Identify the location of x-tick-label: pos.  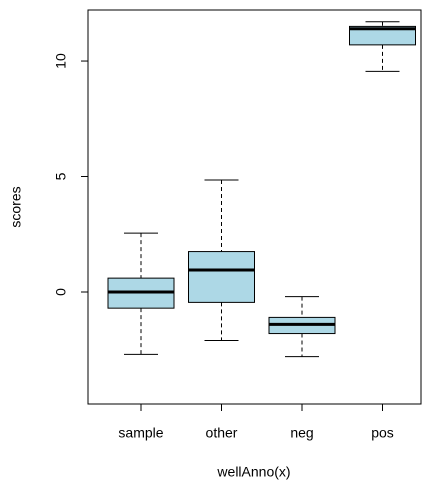
(382, 433).